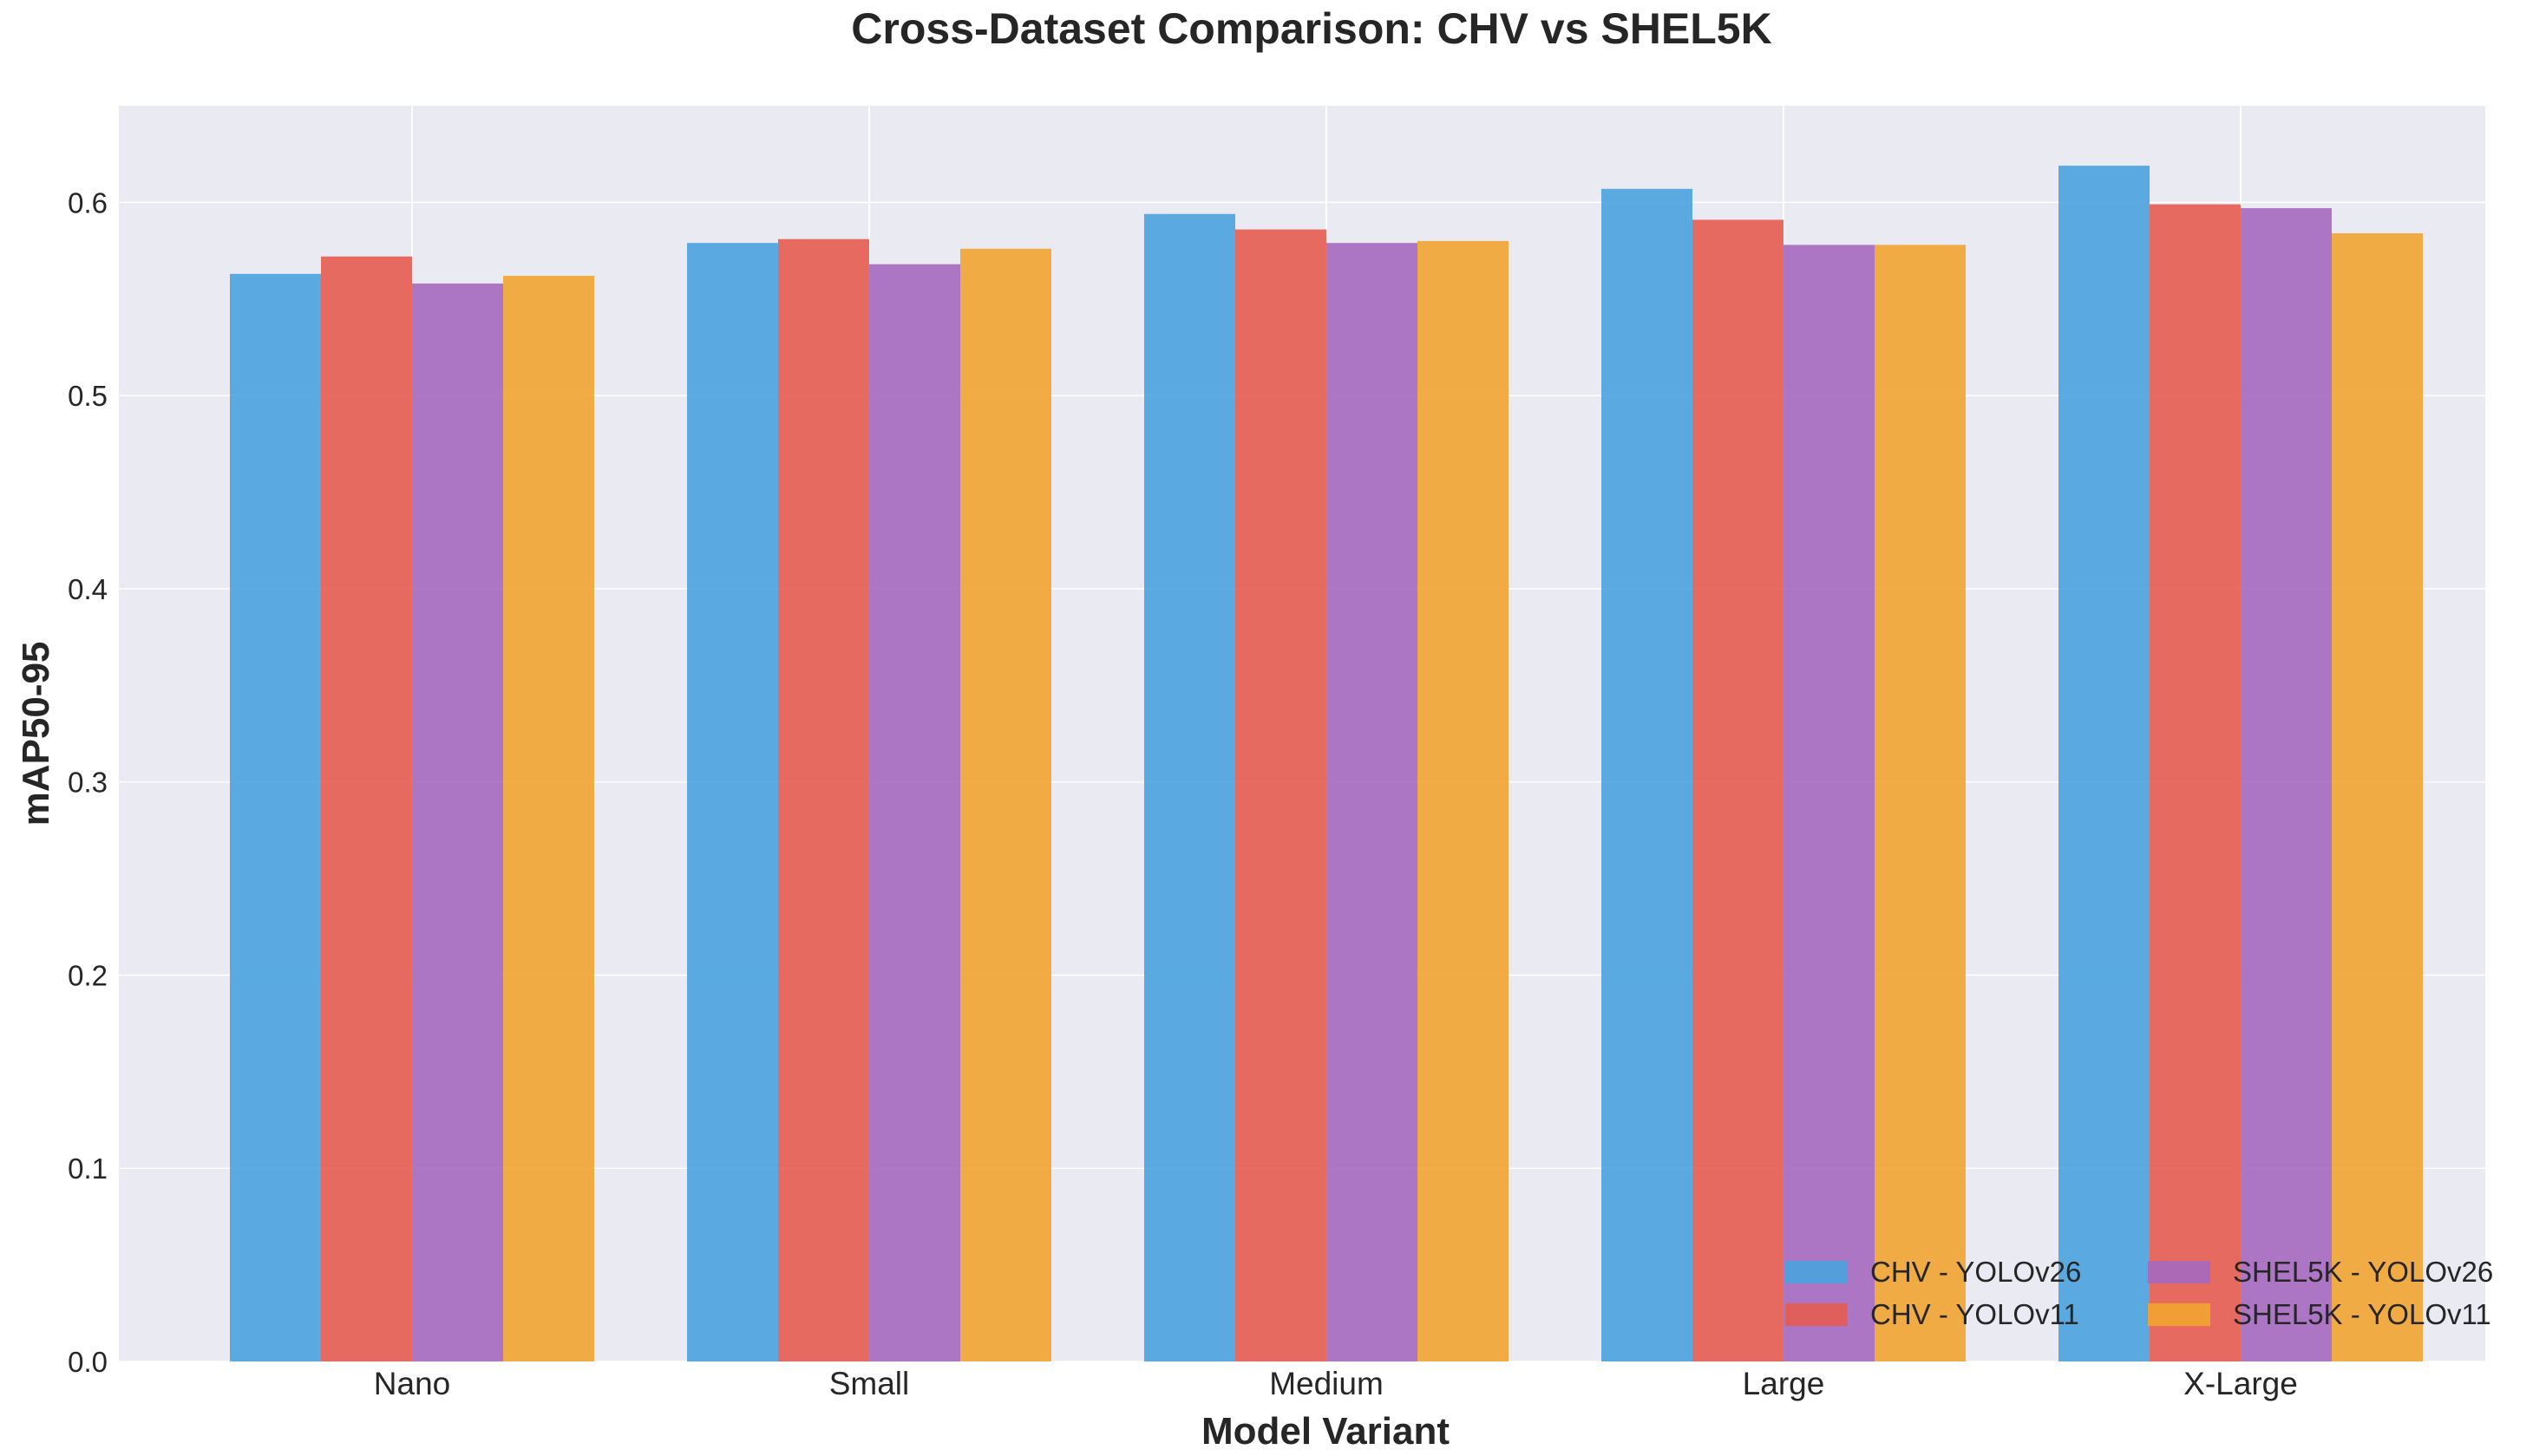 This screenshot has height=1456, width=2546. I want to click on y-tick-label: 0.3, so click(88, 783).